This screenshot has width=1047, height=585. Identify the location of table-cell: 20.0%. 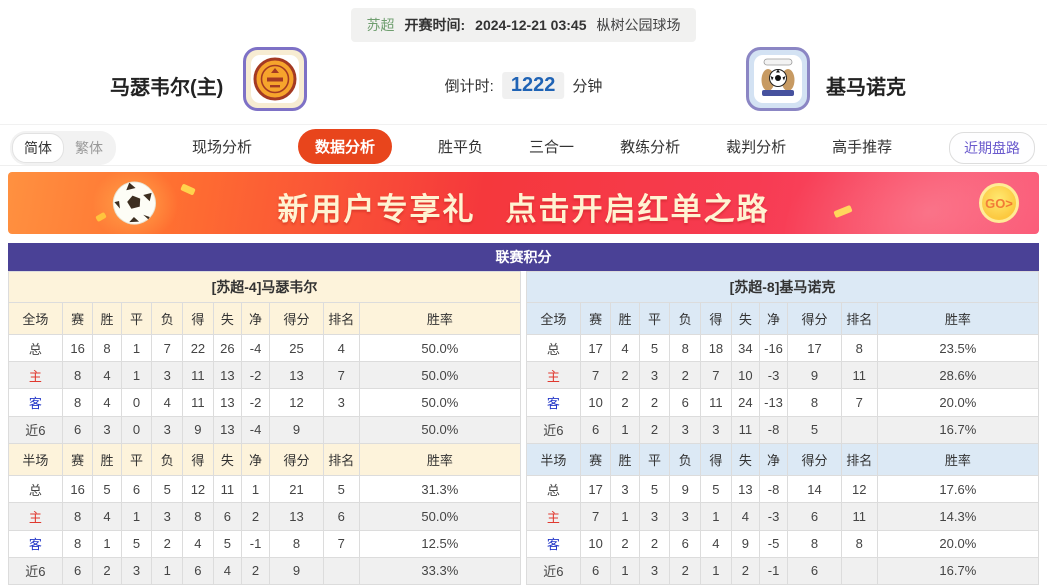
(958, 543).